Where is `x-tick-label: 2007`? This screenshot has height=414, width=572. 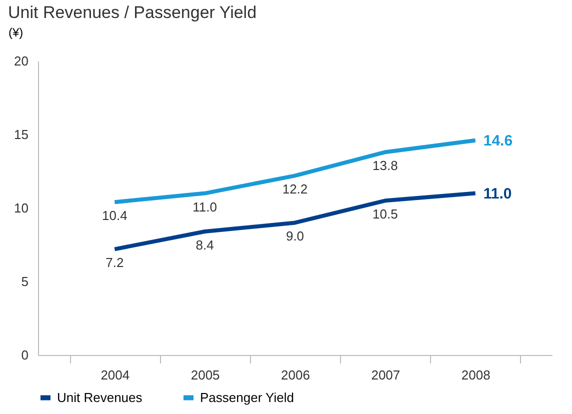
x-tick-label: 2007 is located at coordinates (385, 375).